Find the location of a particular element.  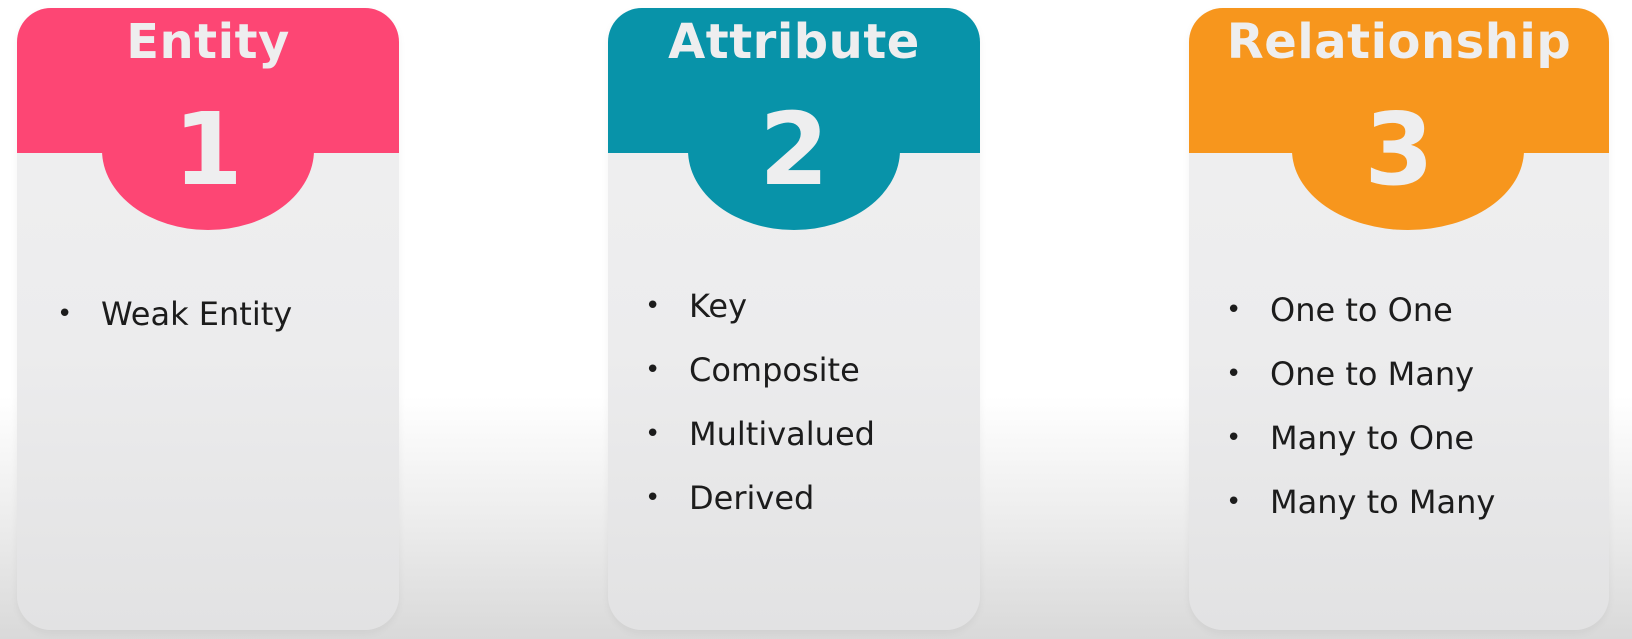

list-item: • Derived is located at coordinates (760, 498).